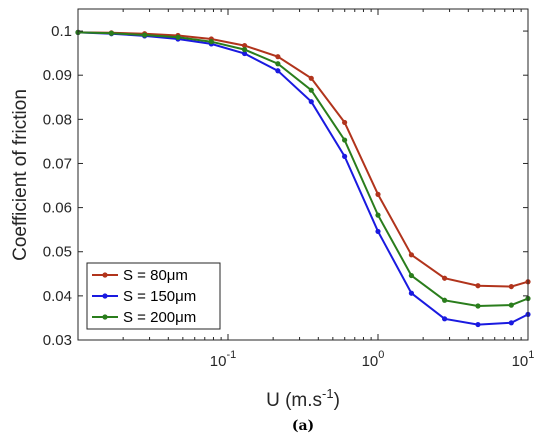 The height and width of the screenshot is (439, 550). What do you see at coordinates (159, 296) in the screenshot?
I see `legend-label: S = 150μm` at bounding box center [159, 296].